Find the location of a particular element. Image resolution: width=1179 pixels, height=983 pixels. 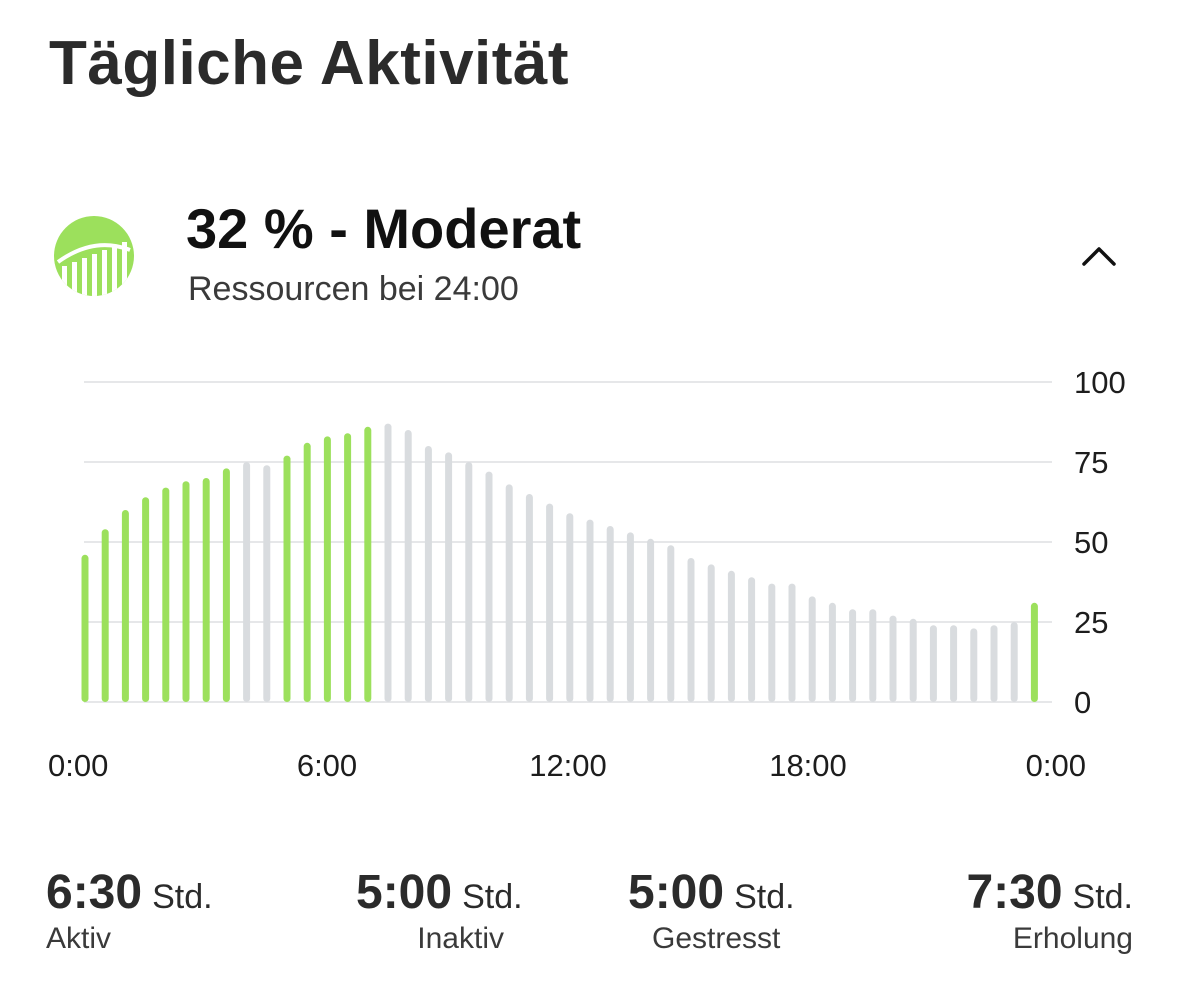

stat-active-value: 6:30 is located at coordinates (94, 892).